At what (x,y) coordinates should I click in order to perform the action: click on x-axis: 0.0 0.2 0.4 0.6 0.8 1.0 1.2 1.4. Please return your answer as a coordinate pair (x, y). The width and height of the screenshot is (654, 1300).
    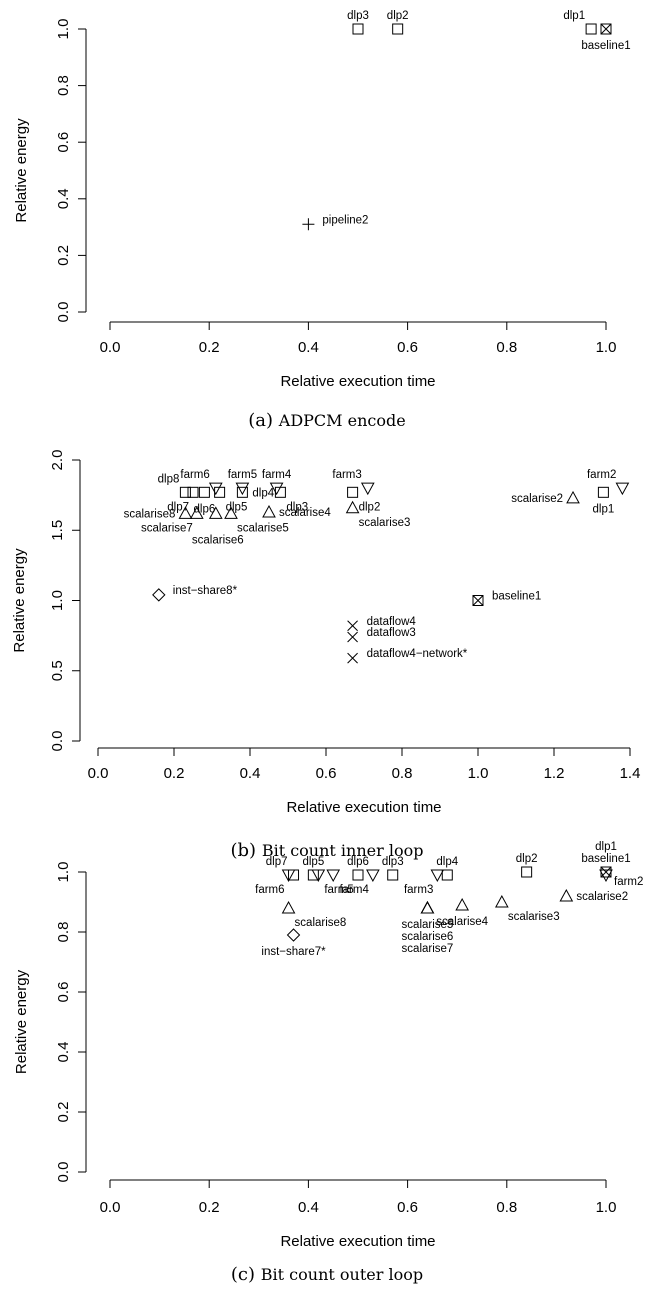
    Looking at the image, I should click on (364, 764).